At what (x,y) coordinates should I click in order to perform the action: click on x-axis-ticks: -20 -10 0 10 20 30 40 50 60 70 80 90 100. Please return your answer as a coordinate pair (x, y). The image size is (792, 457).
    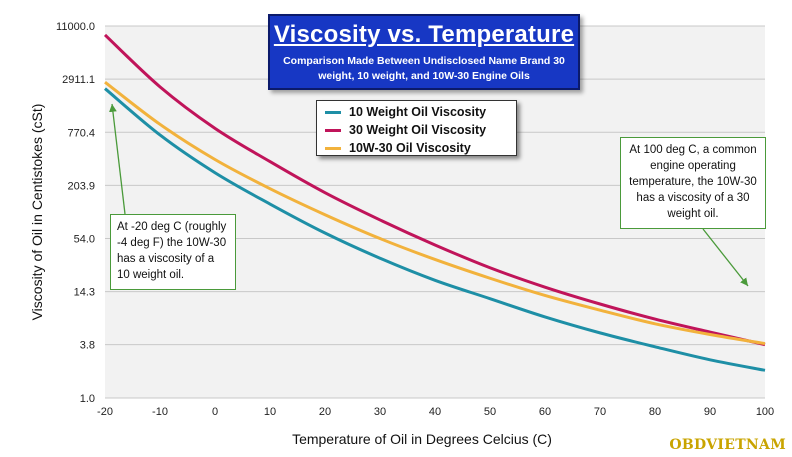
    Looking at the image, I should click on (435, 412).